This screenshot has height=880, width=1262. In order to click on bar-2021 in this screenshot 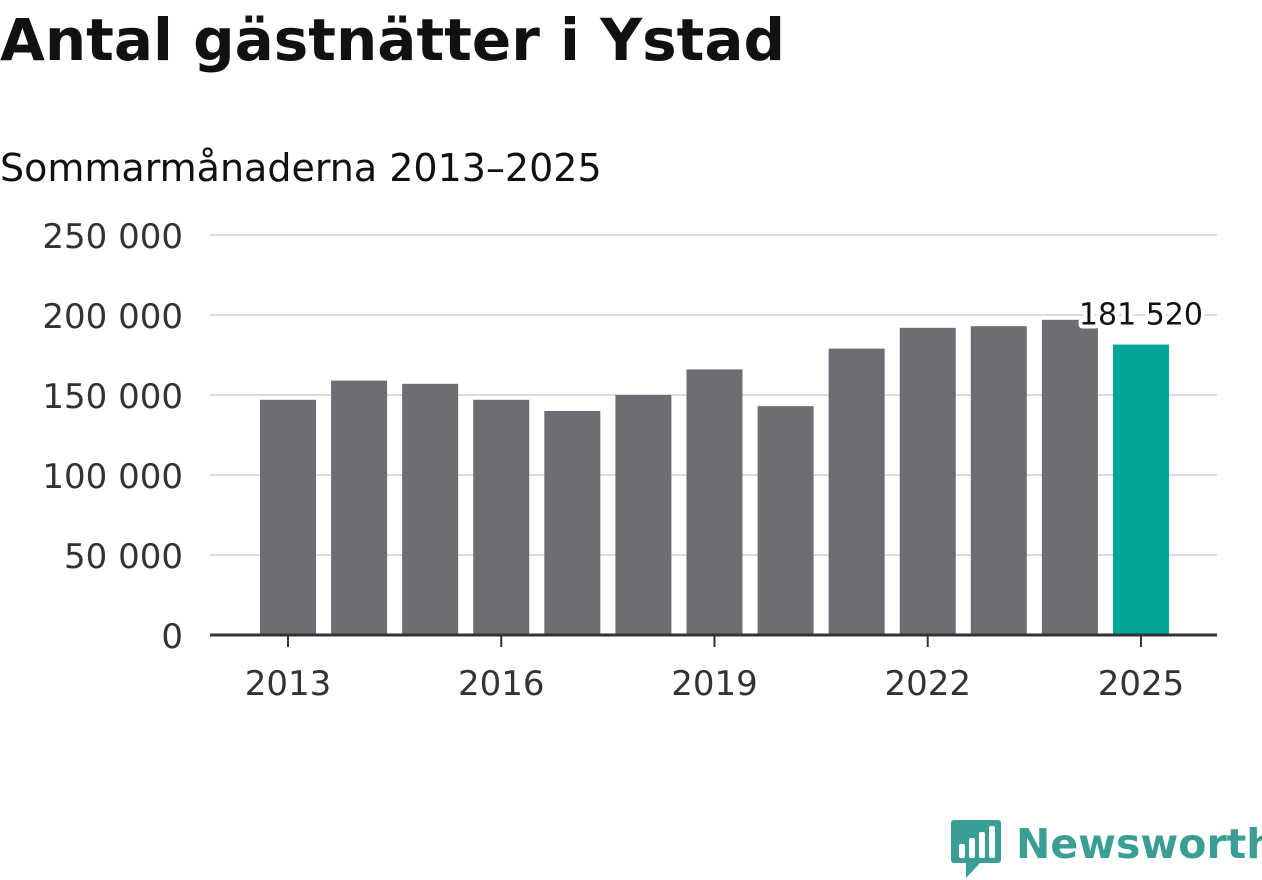, I will do `click(856, 491)`.